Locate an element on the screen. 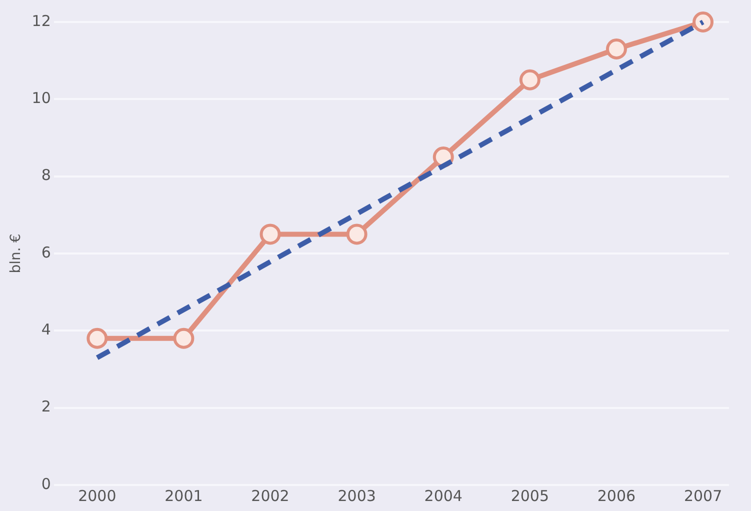  x-tick-label: 2007 is located at coordinates (703, 495).